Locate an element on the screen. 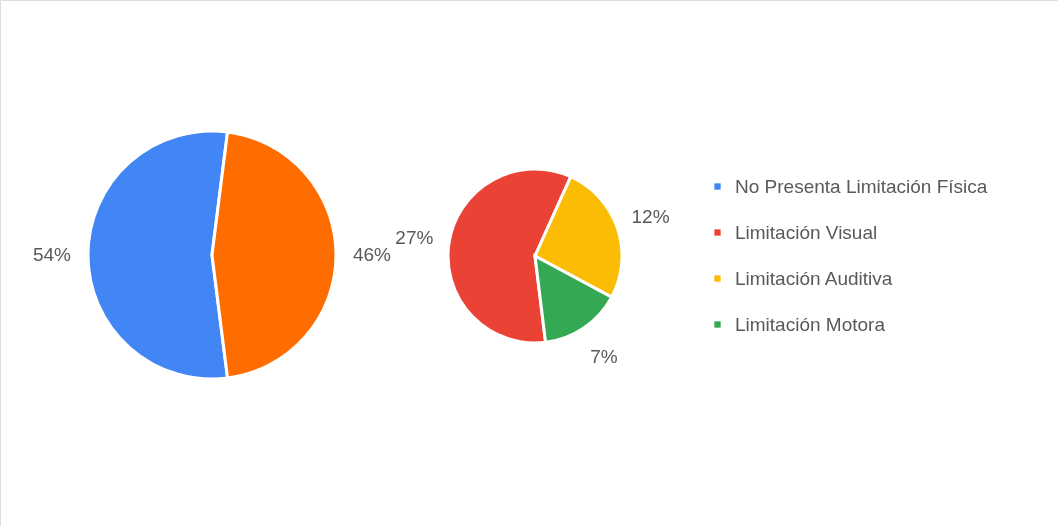 The width and height of the screenshot is (1058, 526). legend-label: Limitación Auditiva is located at coordinates (814, 278).